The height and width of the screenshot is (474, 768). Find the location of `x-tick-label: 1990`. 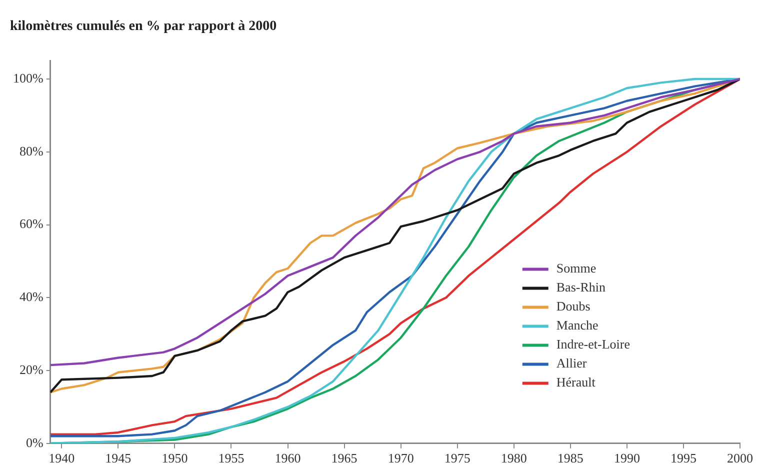

x-tick-label: 1990 is located at coordinates (627, 458).